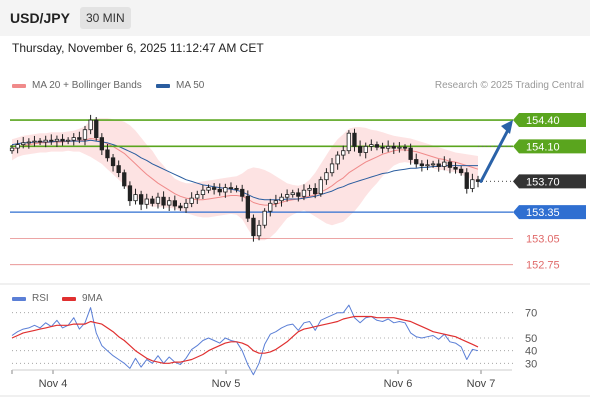 This screenshot has height=400, width=590. I want to click on ma20-swatch, so click(19, 85).